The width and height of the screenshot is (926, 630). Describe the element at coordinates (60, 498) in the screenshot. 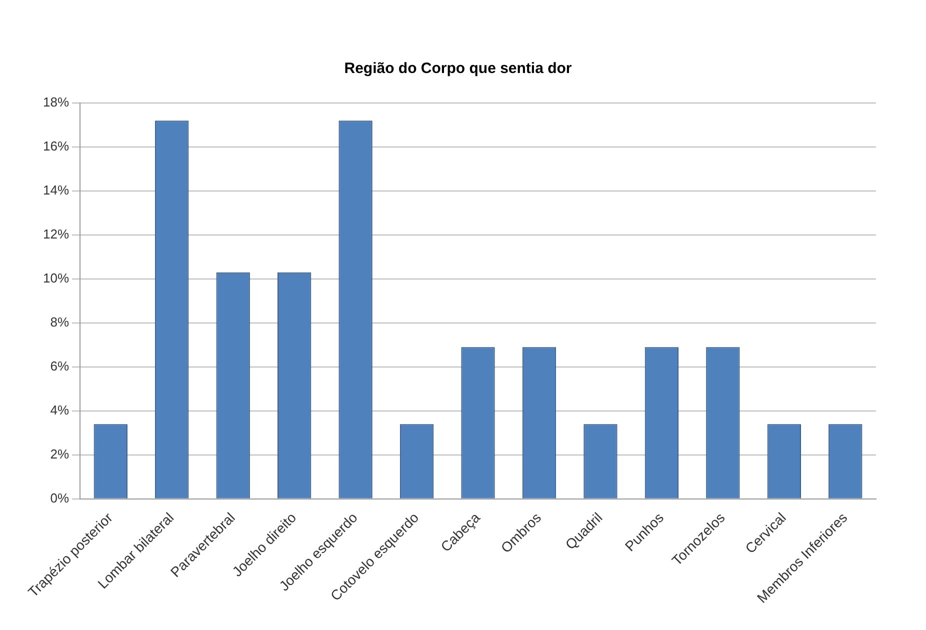

I see `y-tick-label: 0%` at that location.